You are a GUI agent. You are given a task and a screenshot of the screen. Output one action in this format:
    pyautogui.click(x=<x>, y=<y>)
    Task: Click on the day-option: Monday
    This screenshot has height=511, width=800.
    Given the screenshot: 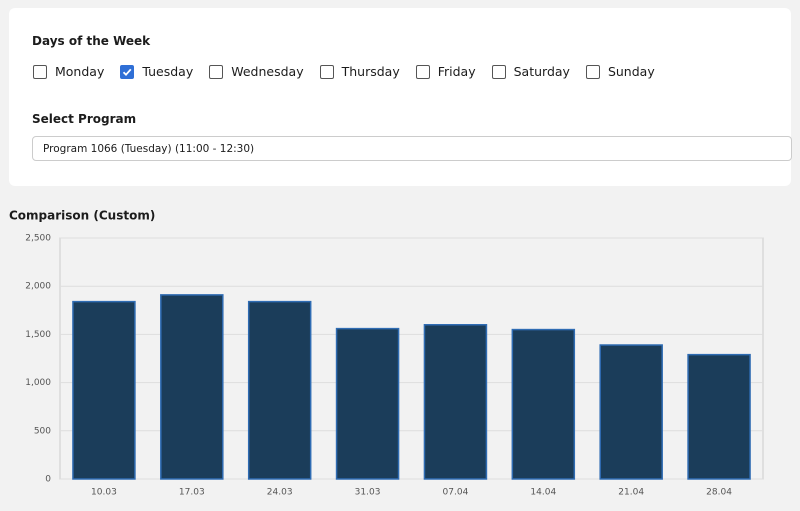 What is the action you would take?
    pyautogui.click(x=68, y=71)
    